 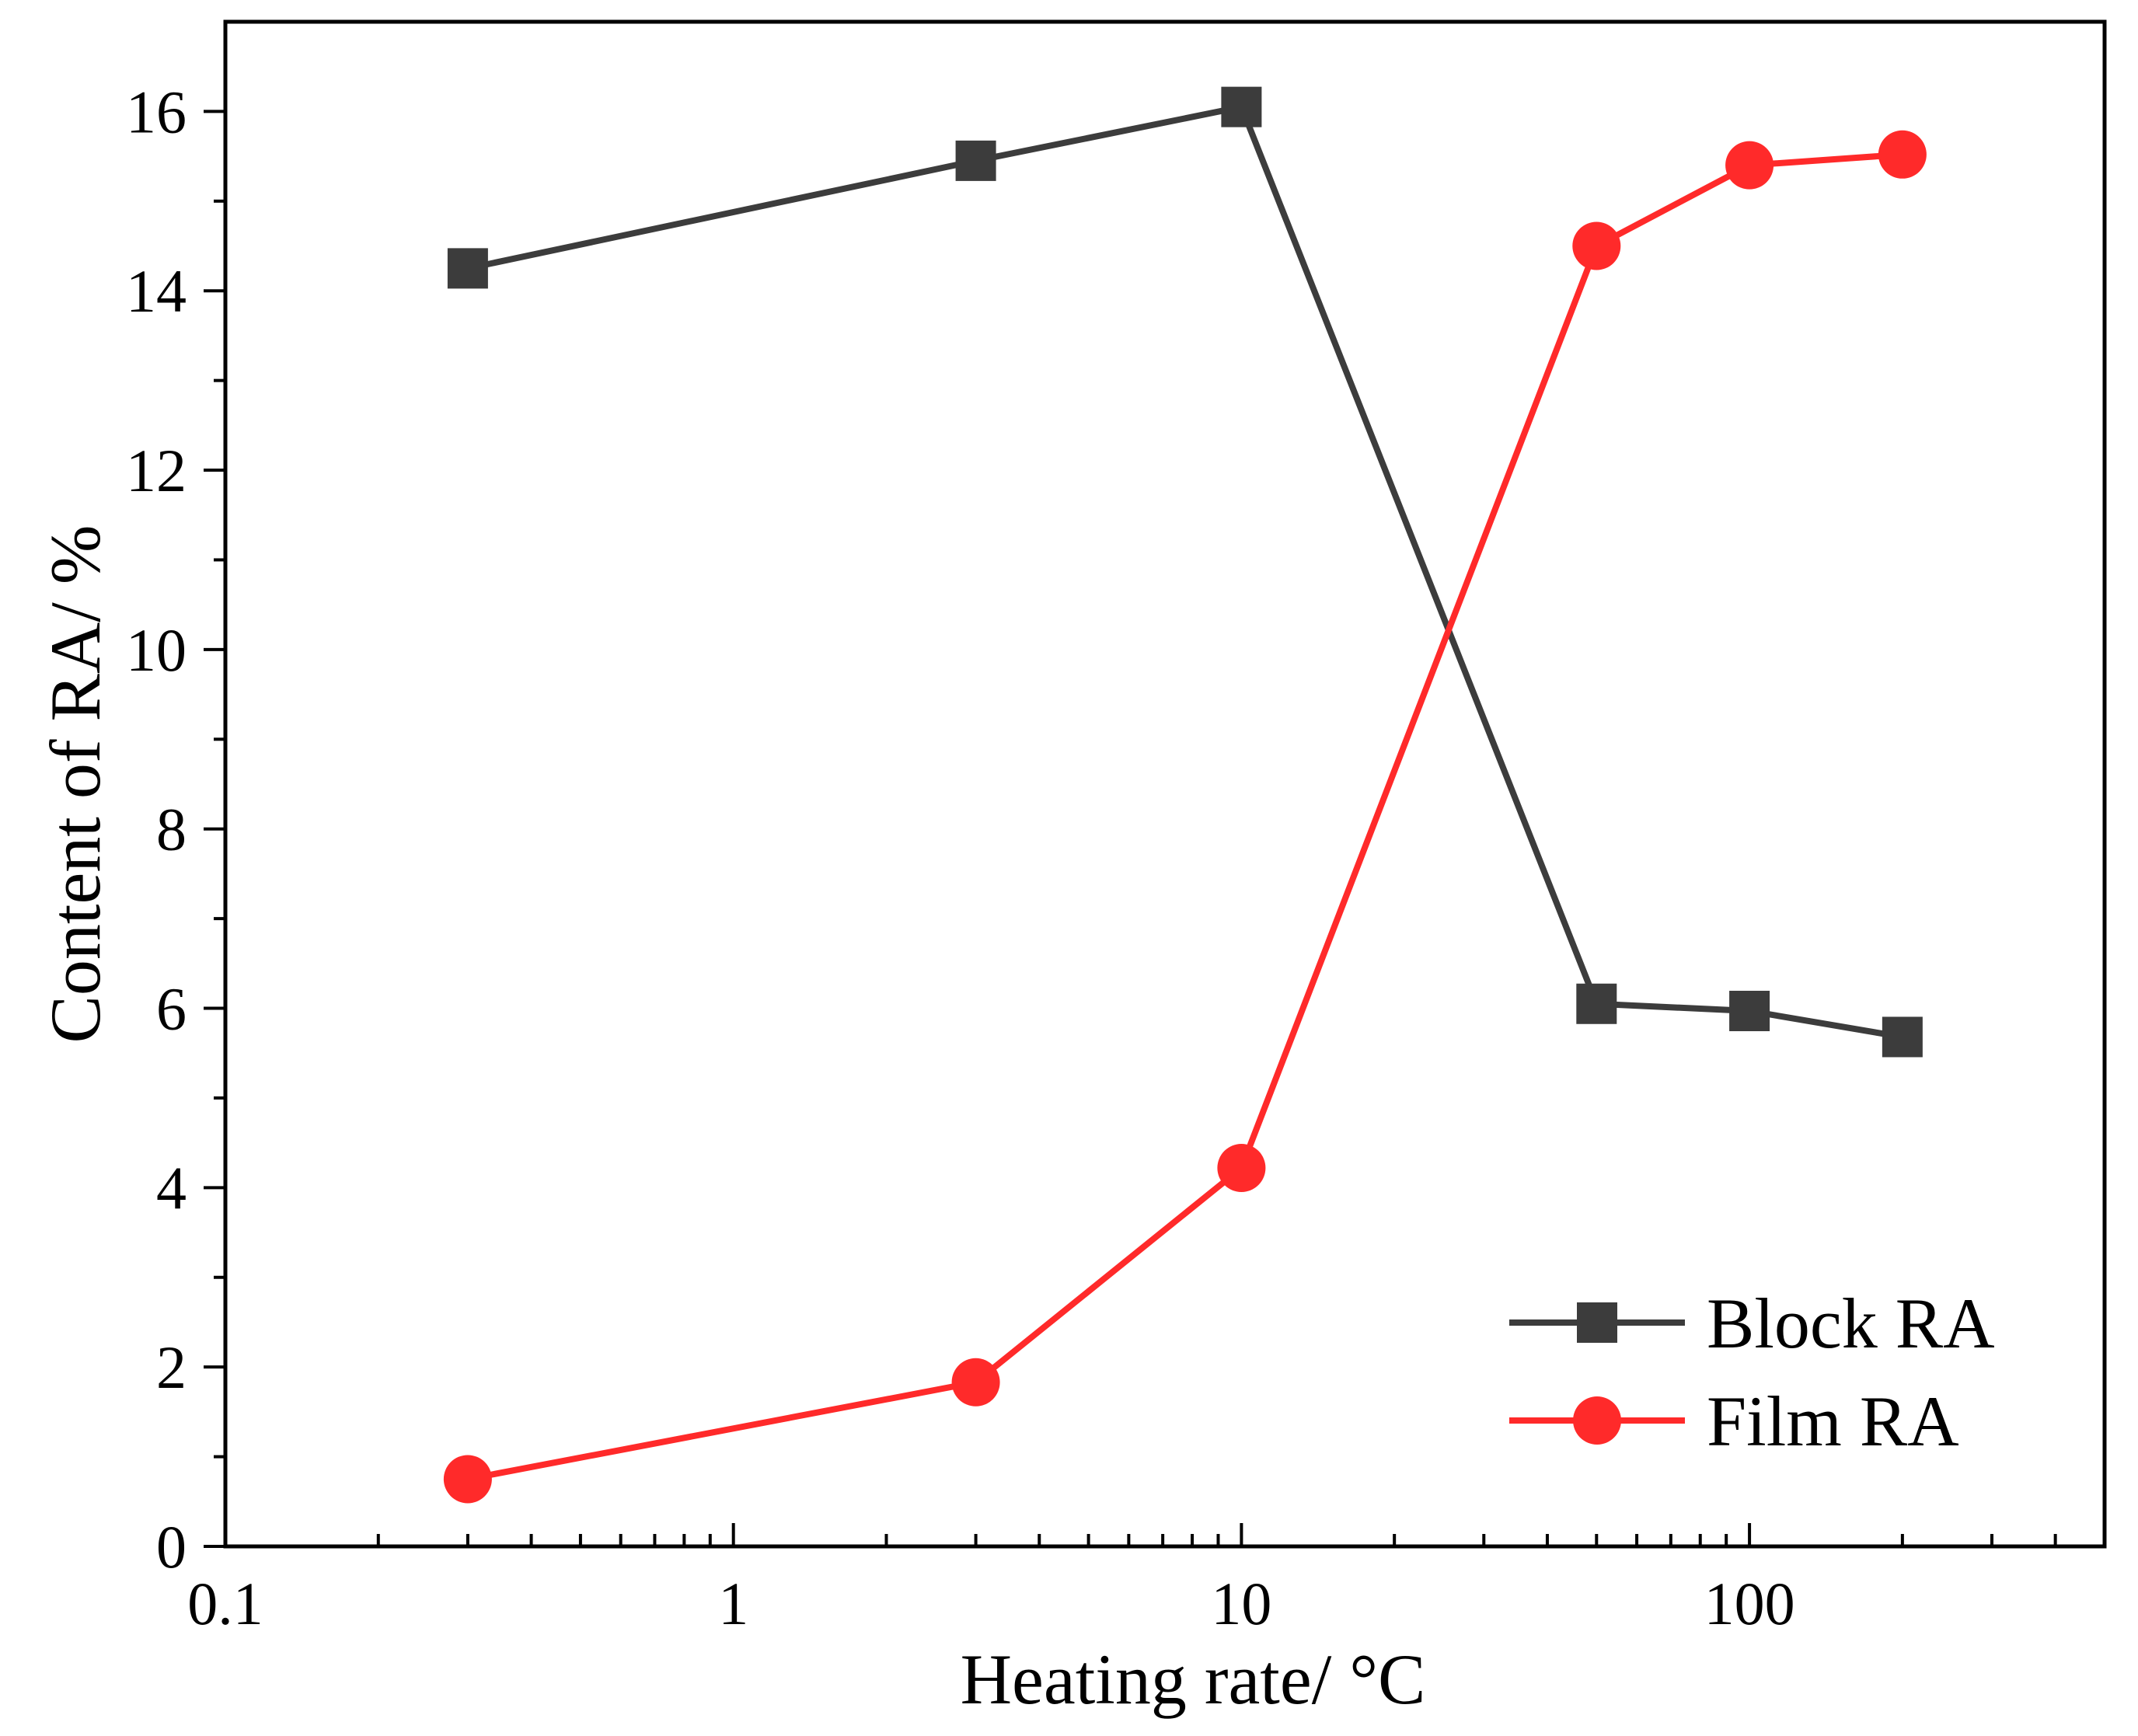 I want to click on y-axis-title: Content of RA/ %, so click(x=75, y=785).